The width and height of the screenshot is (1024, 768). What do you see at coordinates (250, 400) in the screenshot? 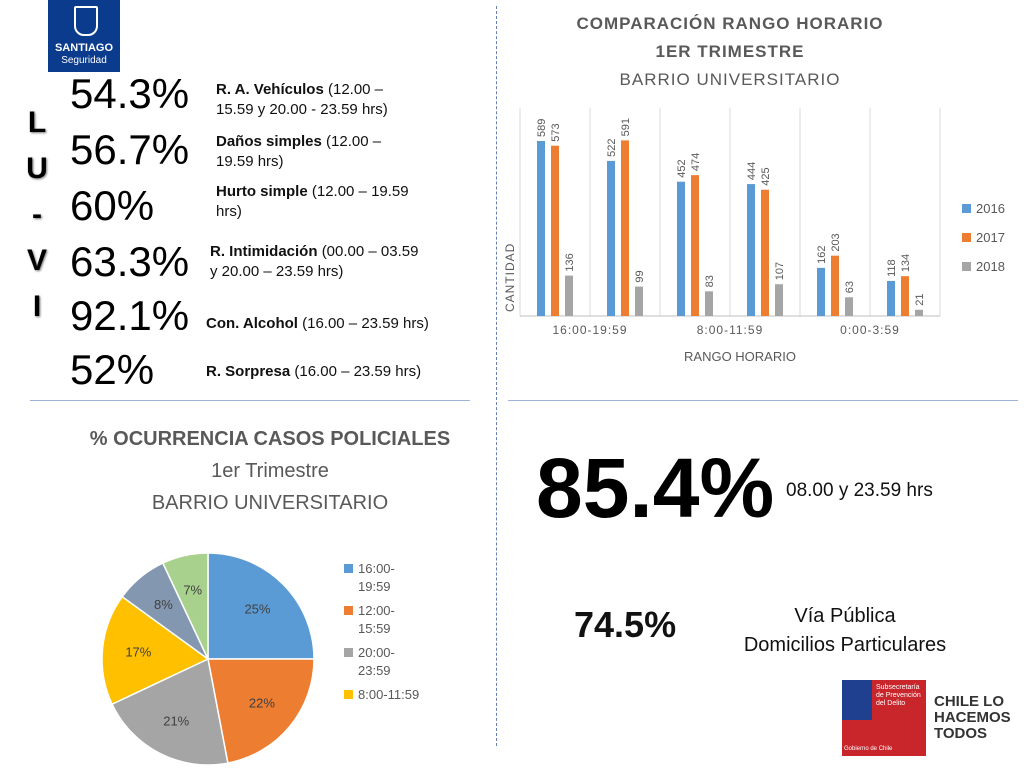
I see `horizontal-divider-left` at bounding box center [250, 400].